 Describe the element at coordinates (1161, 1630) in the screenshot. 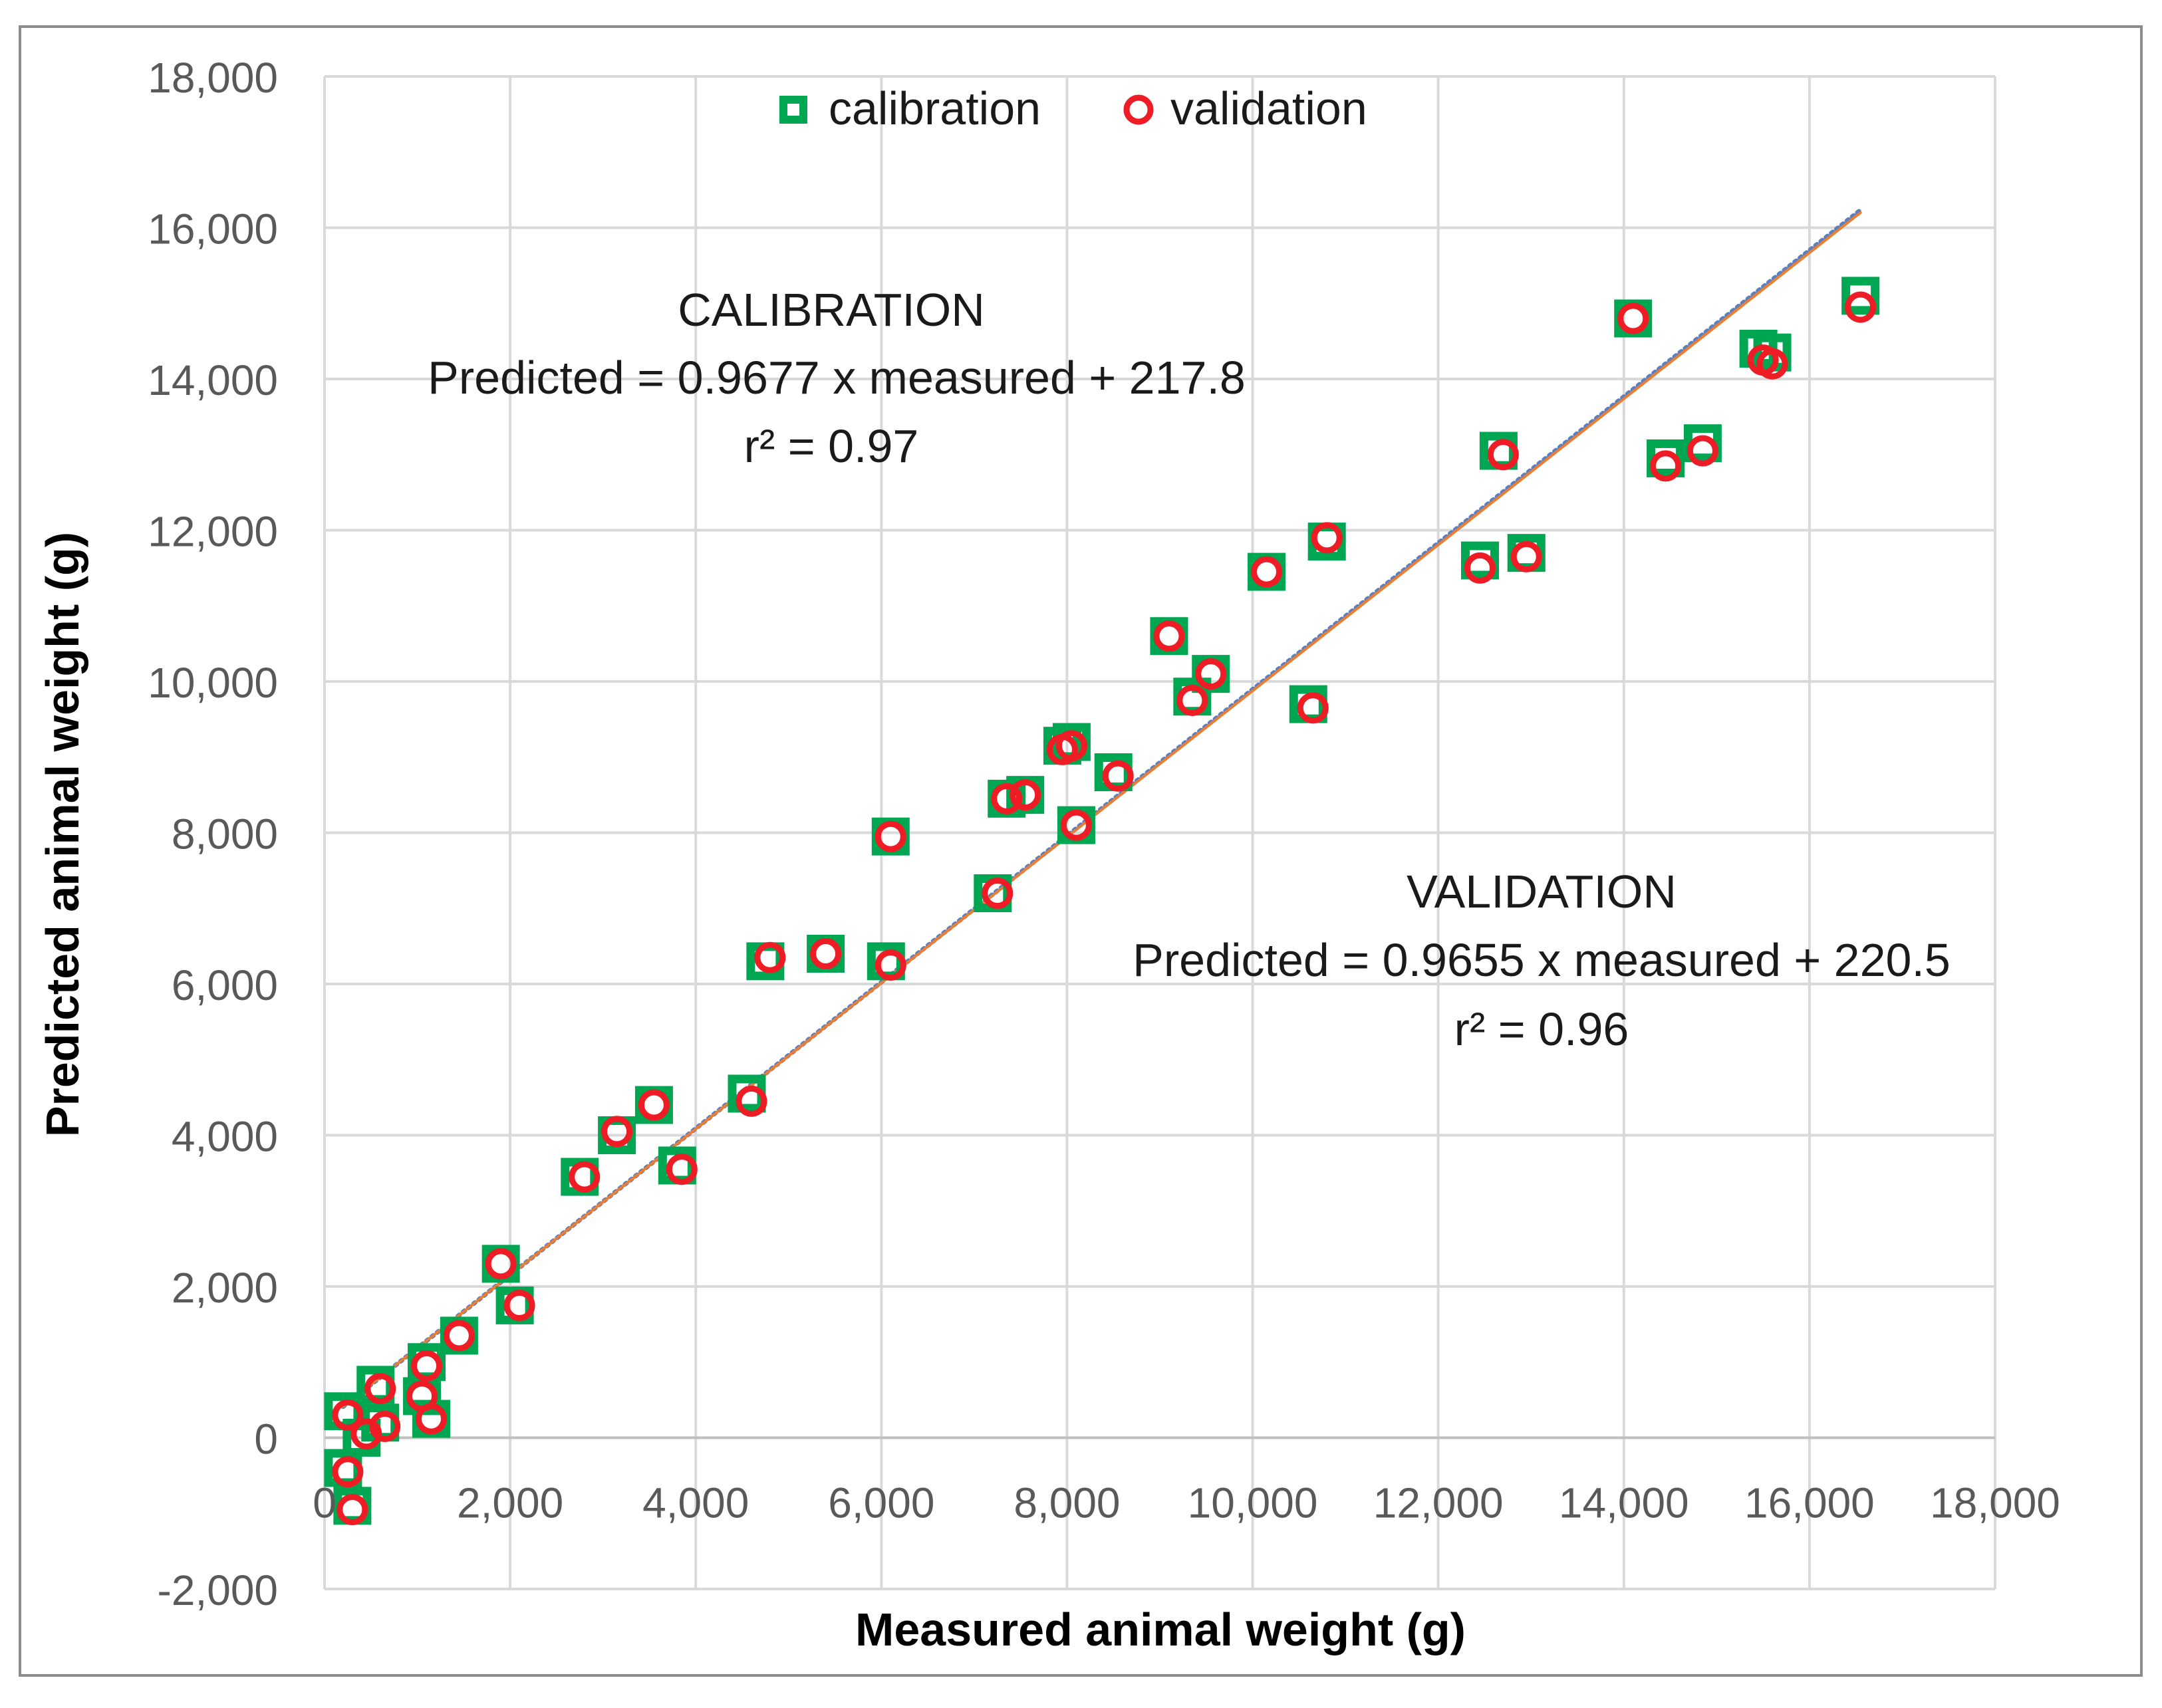

I see `x-axis-label: Measured animal weight (g)` at that location.